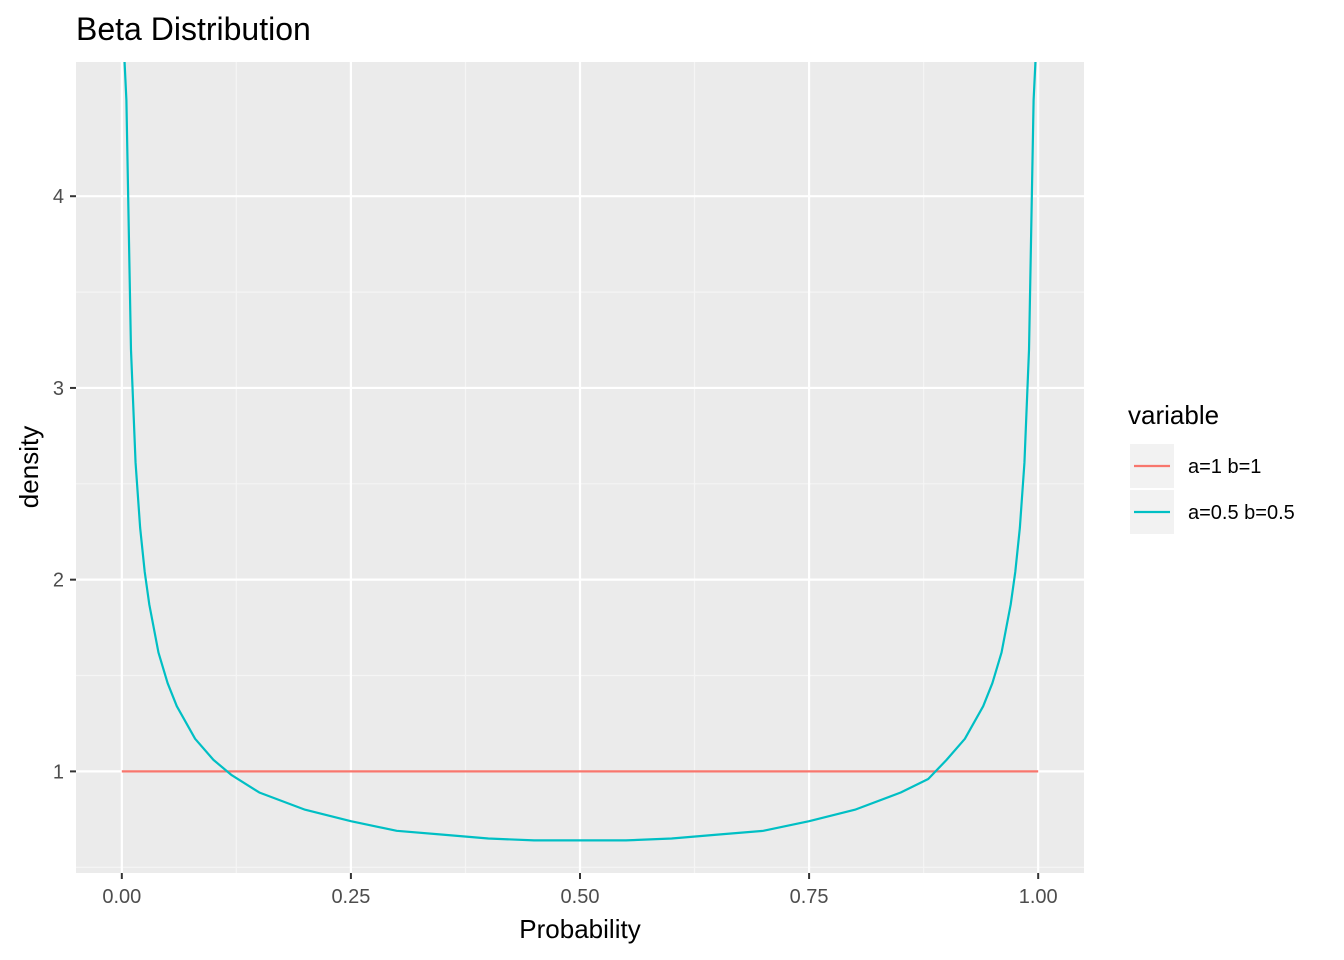 Image resolution: width=1344 pixels, height=960 pixels. What do you see at coordinates (58, 772) in the screenshot?
I see `y-tick-label: 1` at bounding box center [58, 772].